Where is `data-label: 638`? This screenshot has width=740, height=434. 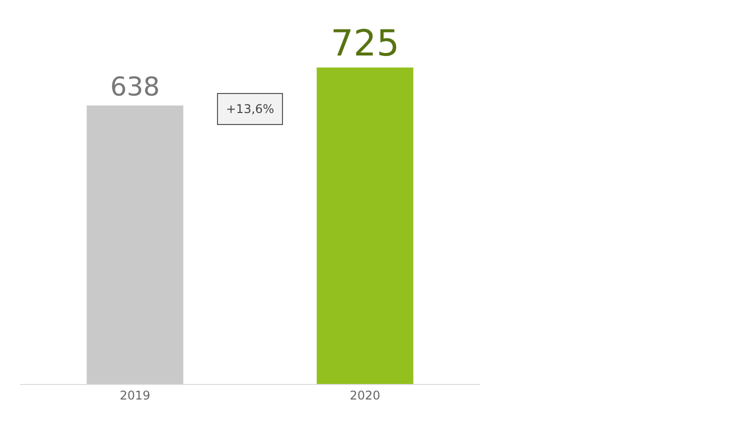 data-label: 638 is located at coordinates (135, 87).